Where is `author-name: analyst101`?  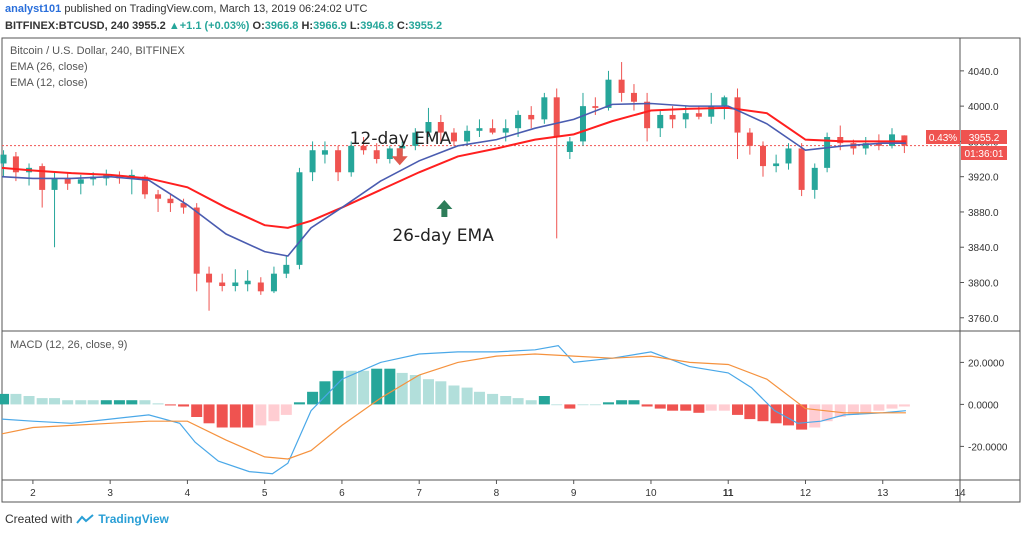 author-name: analyst101 is located at coordinates (33, 9).